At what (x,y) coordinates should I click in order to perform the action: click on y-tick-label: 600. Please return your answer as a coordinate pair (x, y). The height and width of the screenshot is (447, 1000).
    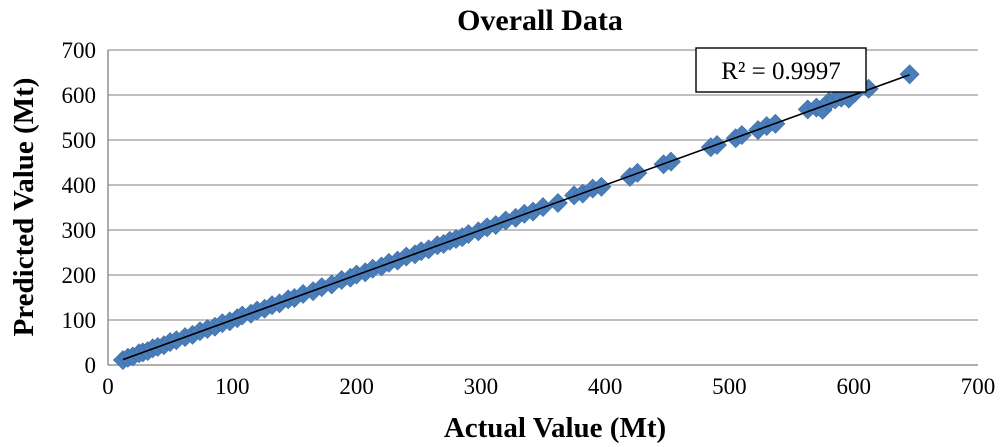
    Looking at the image, I should click on (79, 95).